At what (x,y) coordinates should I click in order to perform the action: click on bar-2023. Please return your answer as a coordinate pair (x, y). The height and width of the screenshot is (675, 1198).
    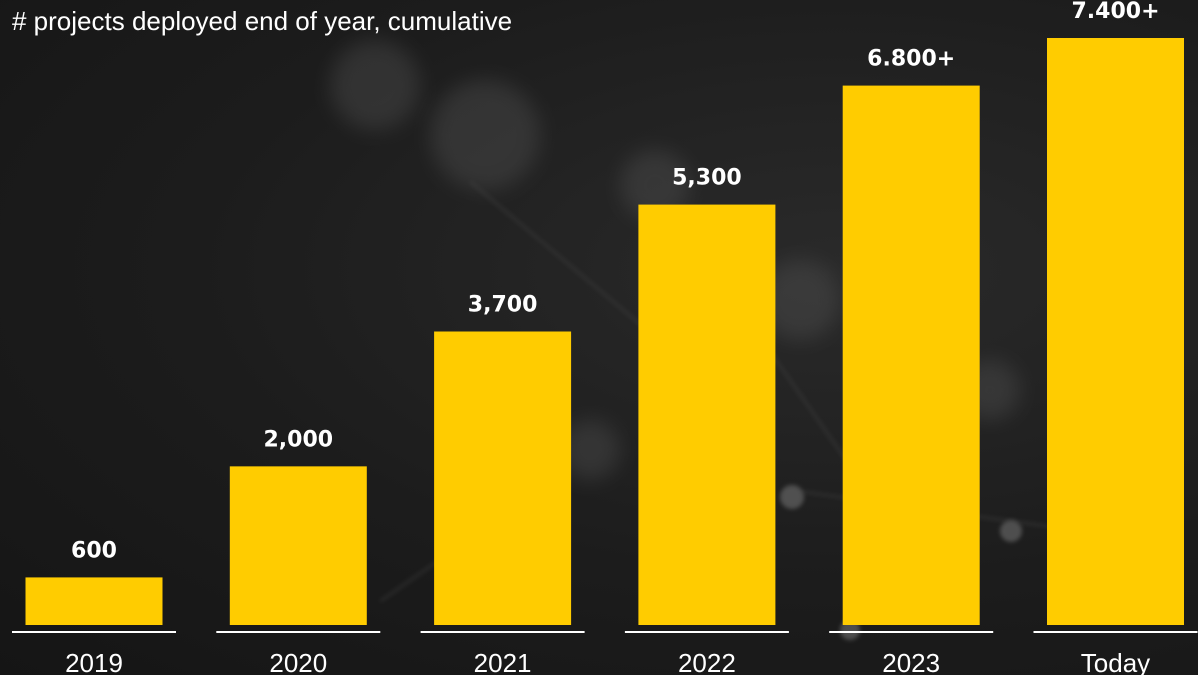
    Looking at the image, I should click on (911, 355).